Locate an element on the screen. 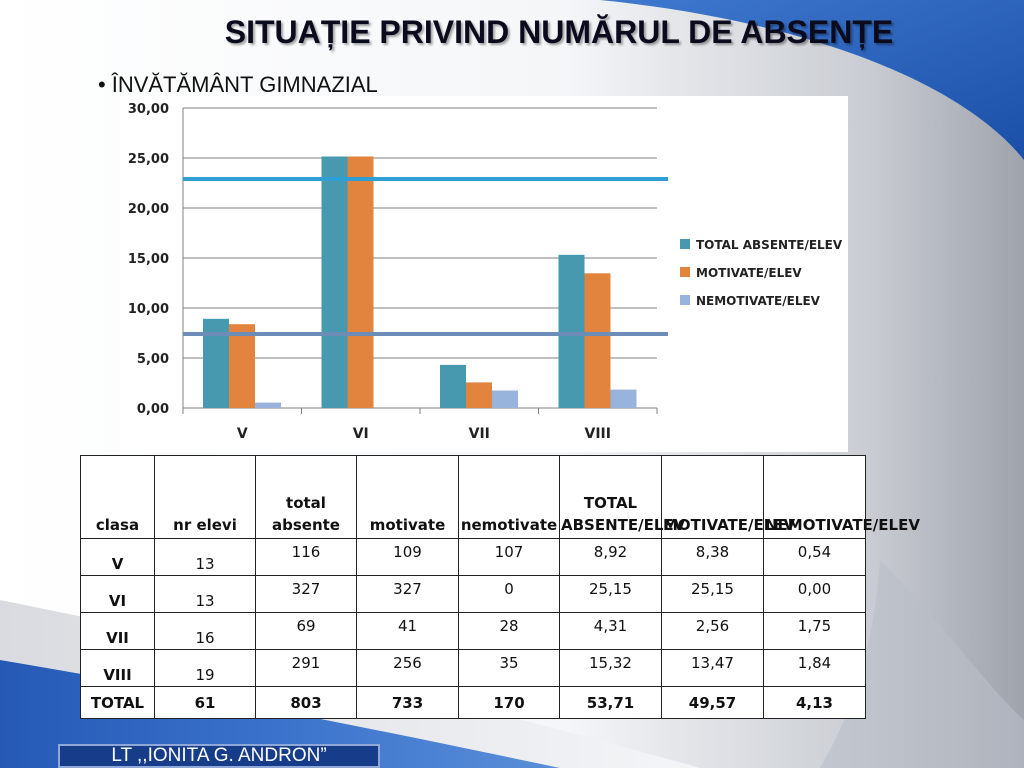 The width and height of the screenshot is (1024, 768). table-row: V 13 116 109 107 8,92 8,38 0,54 is located at coordinates (473, 557).